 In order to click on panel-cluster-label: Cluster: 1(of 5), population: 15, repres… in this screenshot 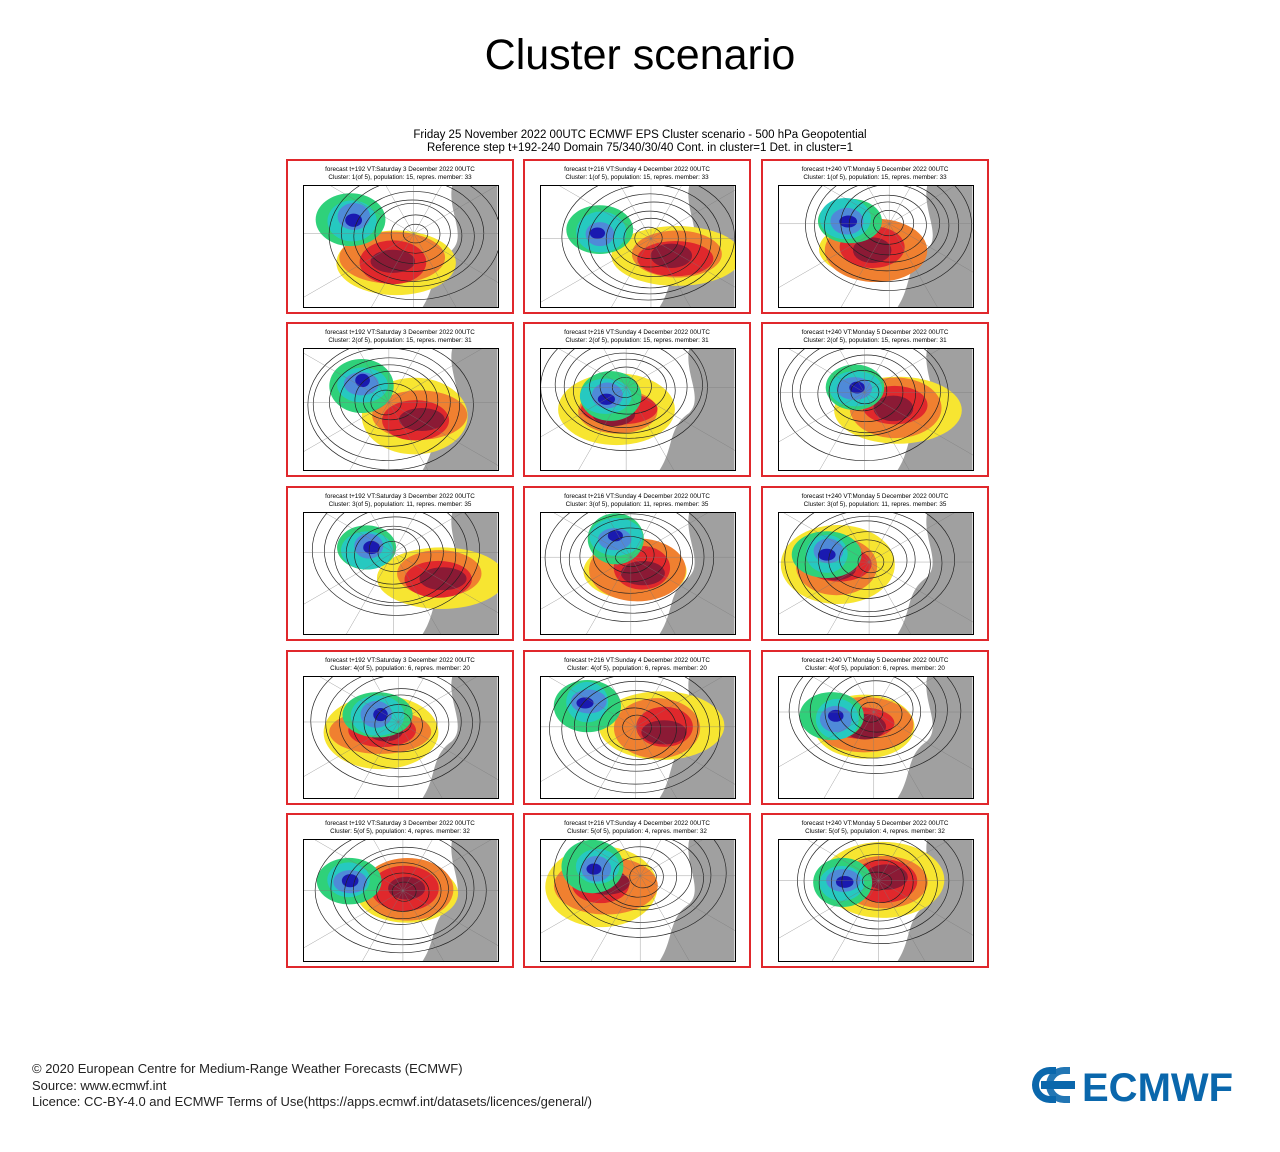, I will do `click(637, 177)`.